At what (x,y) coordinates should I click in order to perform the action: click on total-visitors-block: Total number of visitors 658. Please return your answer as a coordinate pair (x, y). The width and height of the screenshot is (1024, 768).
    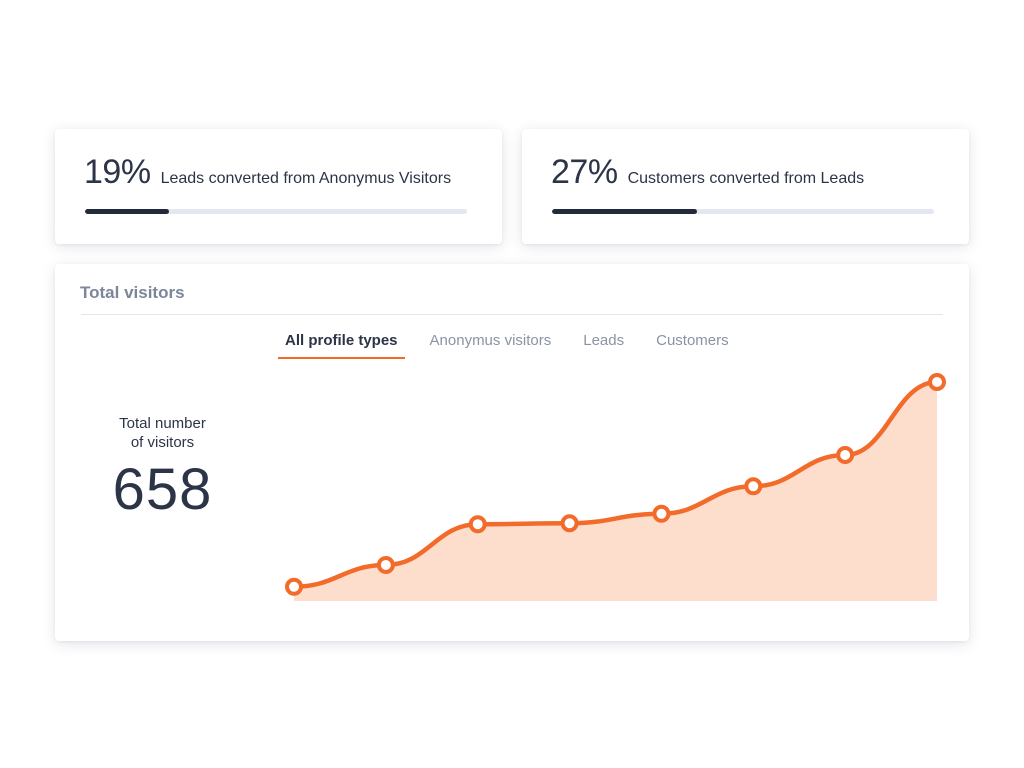
    Looking at the image, I should click on (162, 468).